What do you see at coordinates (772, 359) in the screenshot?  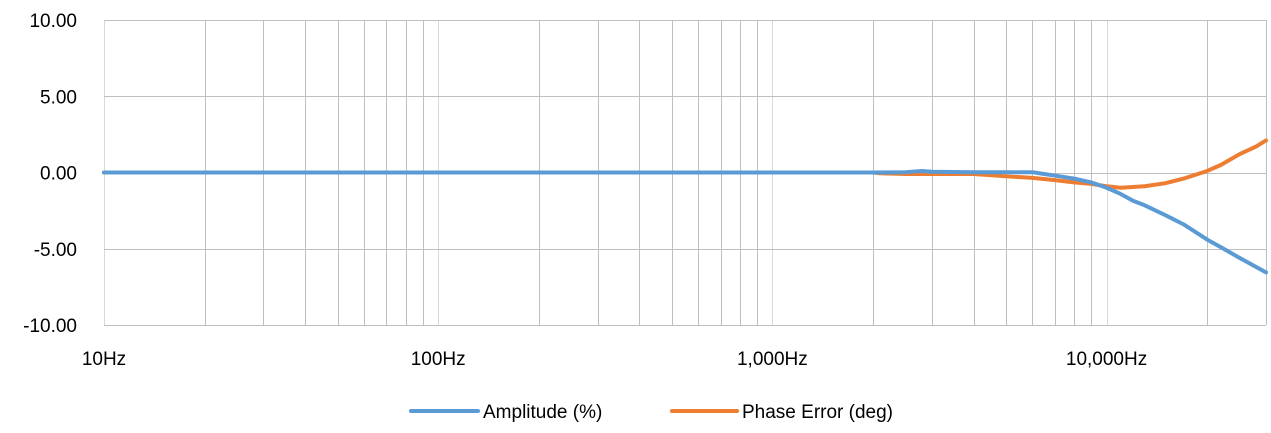 I see `x-tick-label: 1,000Hz` at bounding box center [772, 359].